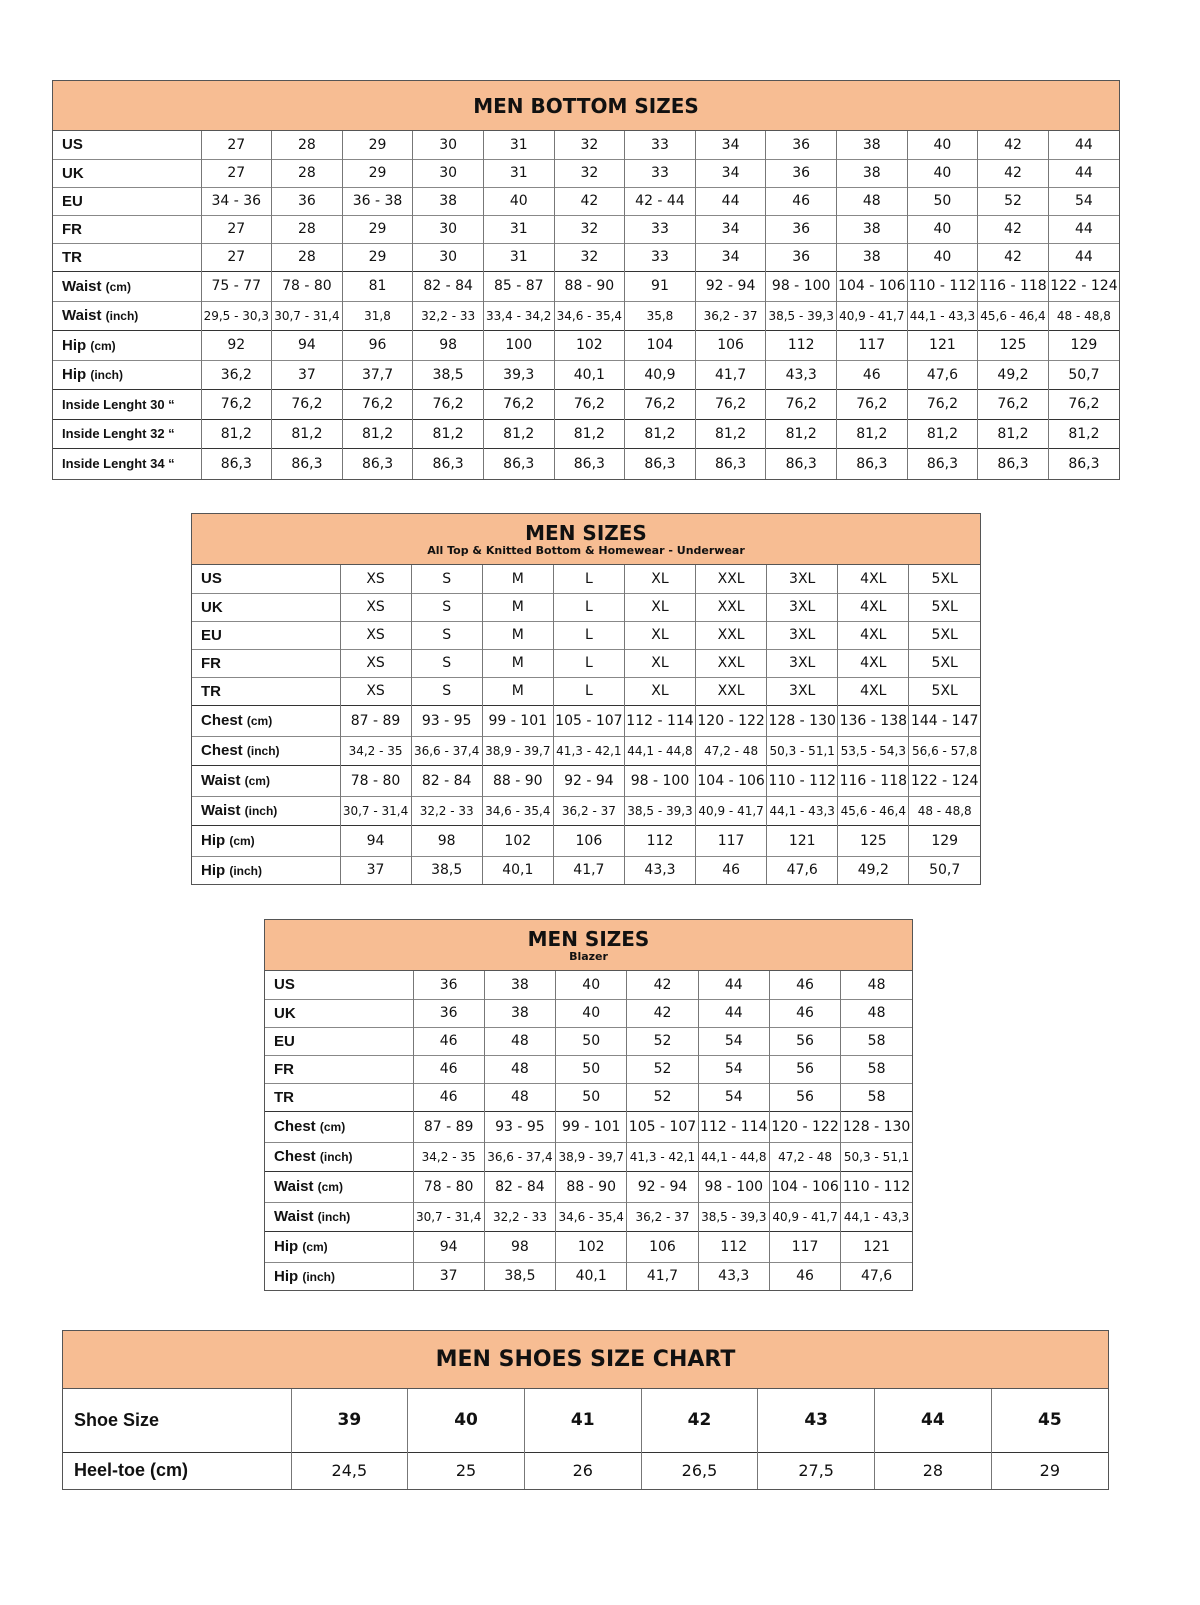 This screenshot has width=1200, height=1605. I want to click on table-subtitle: Blazer, so click(588, 956).